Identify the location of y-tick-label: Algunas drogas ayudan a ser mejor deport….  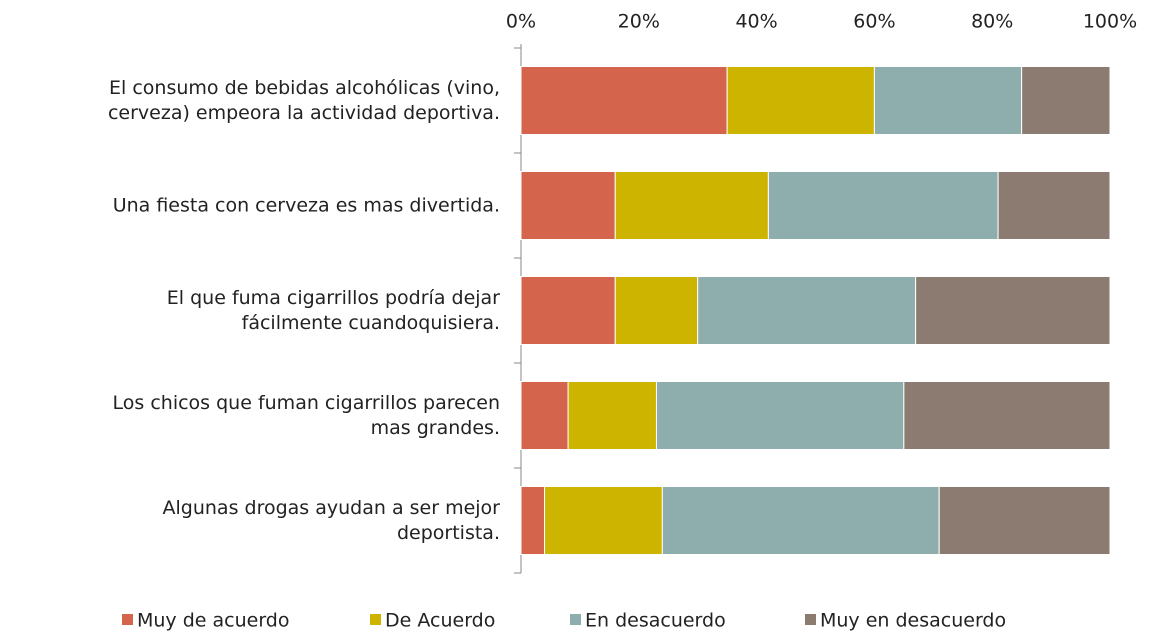
(331, 520).